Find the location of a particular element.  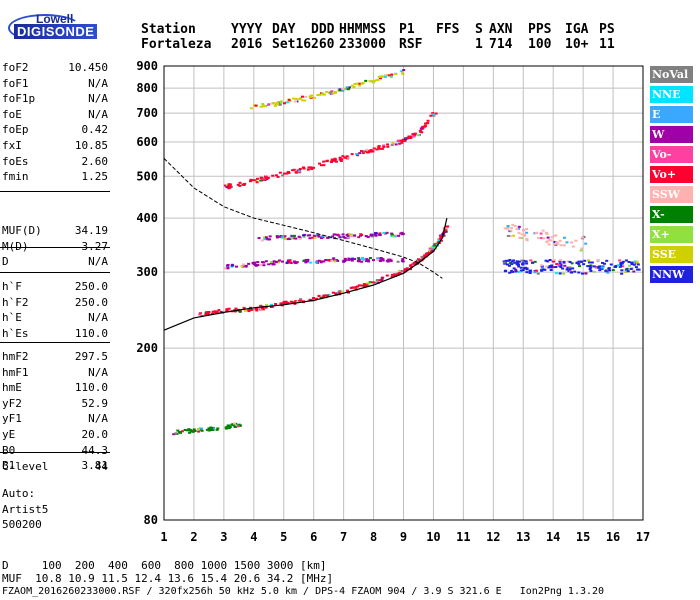

header-label: FFS is located at coordinates (448, 29).